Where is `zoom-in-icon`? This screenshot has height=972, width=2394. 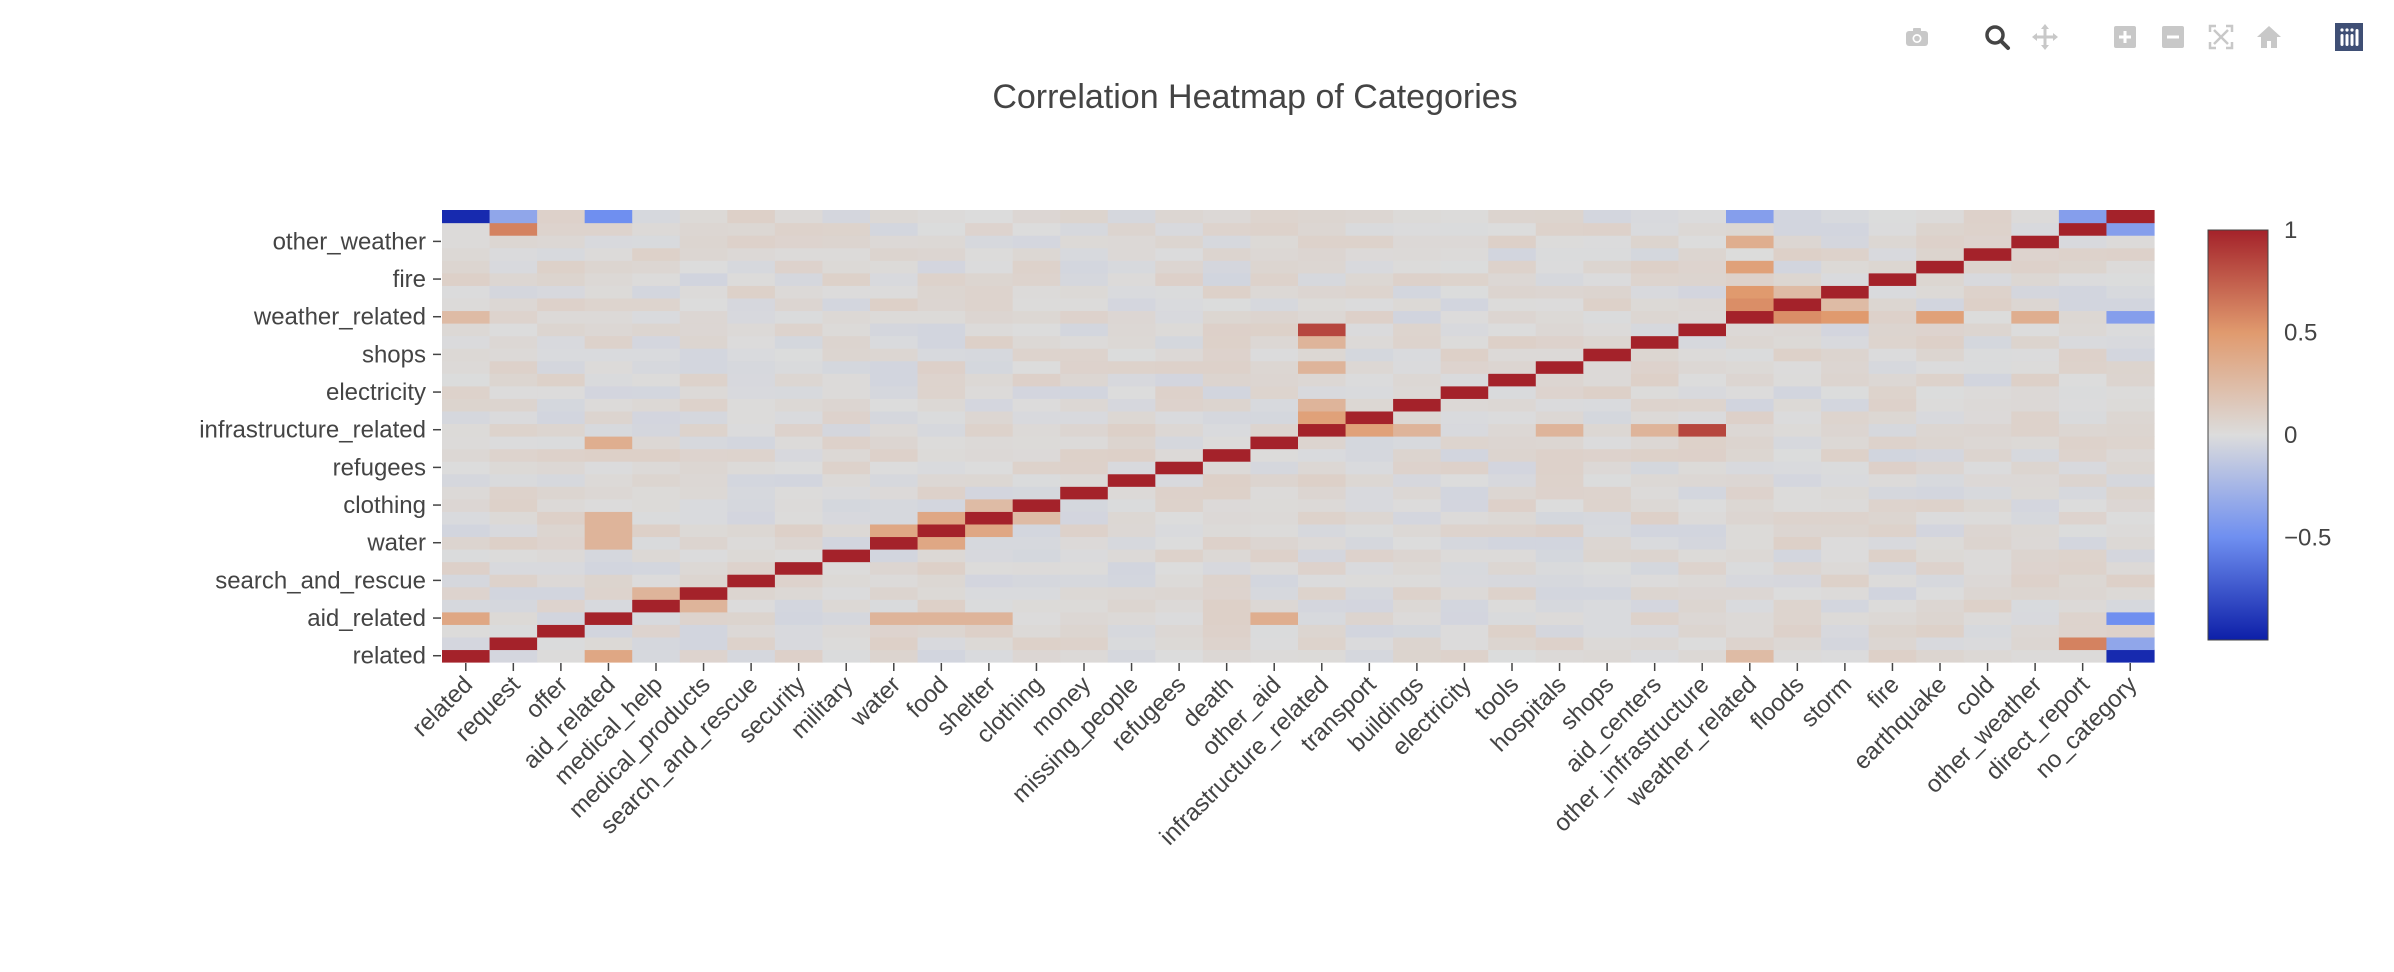 zoom-in-icon is located at coordinates (2125, 37).